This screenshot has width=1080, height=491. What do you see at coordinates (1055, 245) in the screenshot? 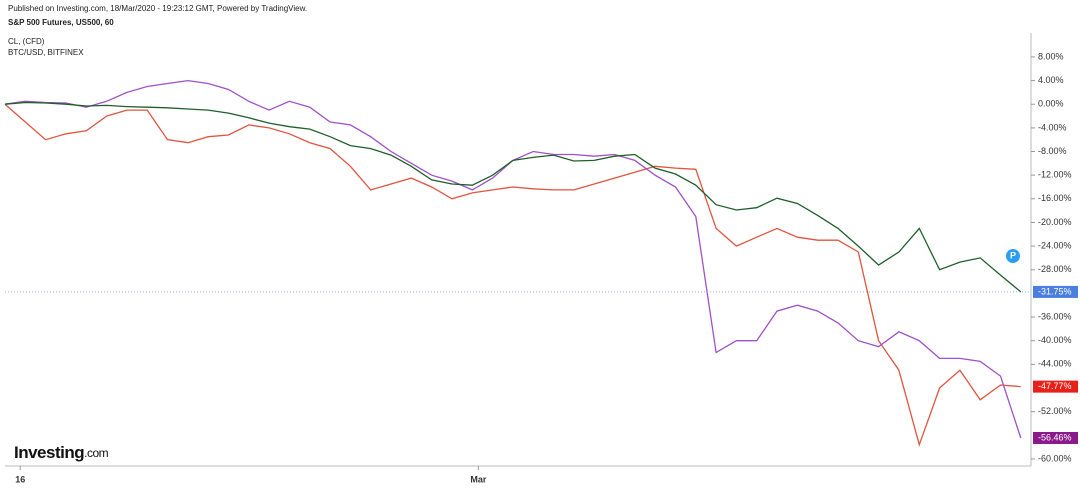
I see `y-tick-label: -24.00%` at bounding box center [1055, 245].